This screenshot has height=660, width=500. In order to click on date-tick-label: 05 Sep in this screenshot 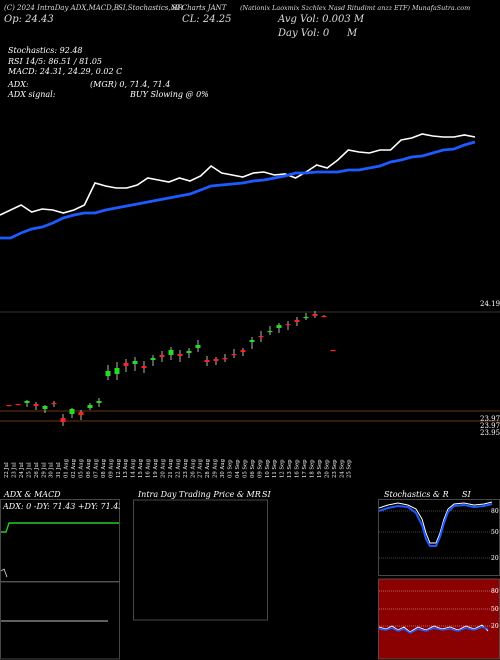, I will do `click(245, 468)`.